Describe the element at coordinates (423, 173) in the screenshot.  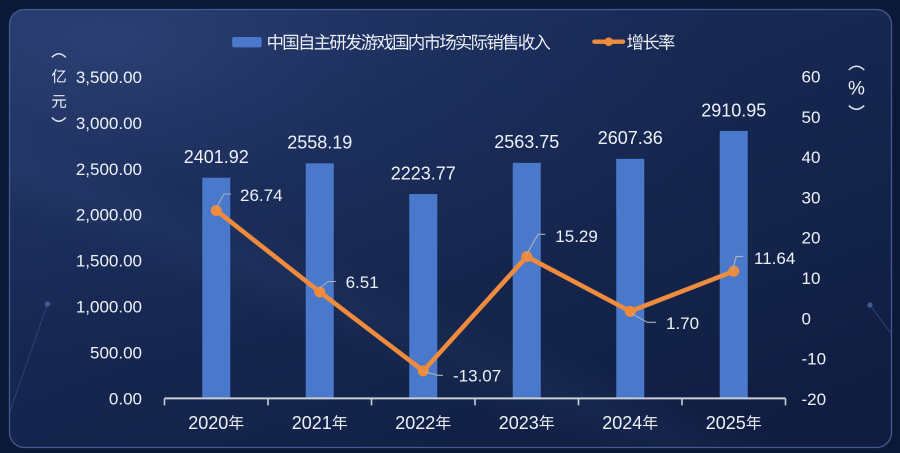
I see `svg-text: 2223.77` at that location.